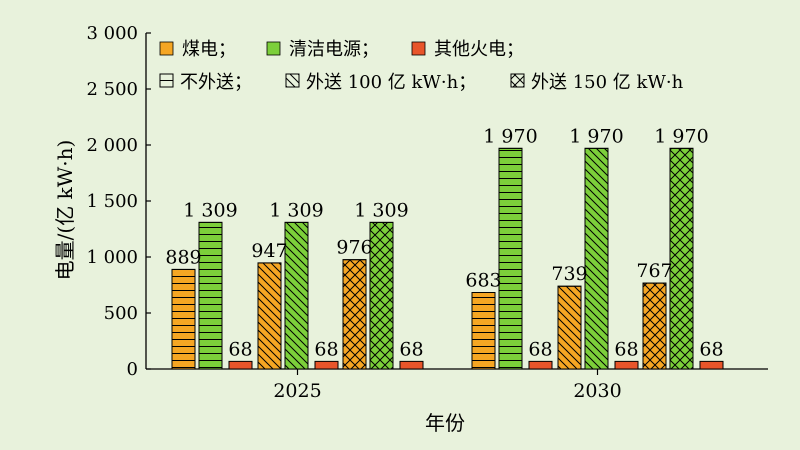 This screenshot has height=450, width=800. Describe the element at coordinates (112, 257) in the screenshot. I see `y-tick-label: 1 000` at that location.